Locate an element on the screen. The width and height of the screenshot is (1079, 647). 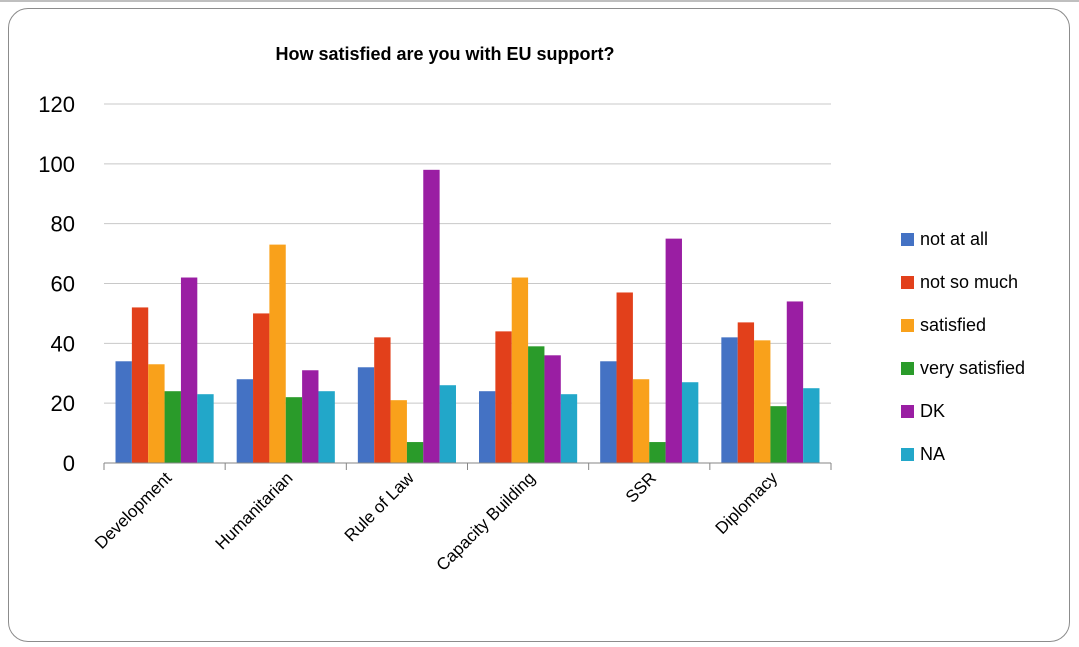
x-tick-label: Development is located at coordinates (133, 510).